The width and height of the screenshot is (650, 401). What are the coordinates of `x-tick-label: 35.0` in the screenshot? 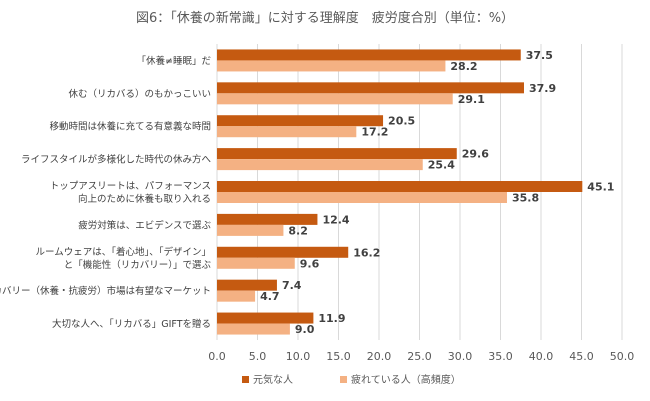 It's located at (500, 356).